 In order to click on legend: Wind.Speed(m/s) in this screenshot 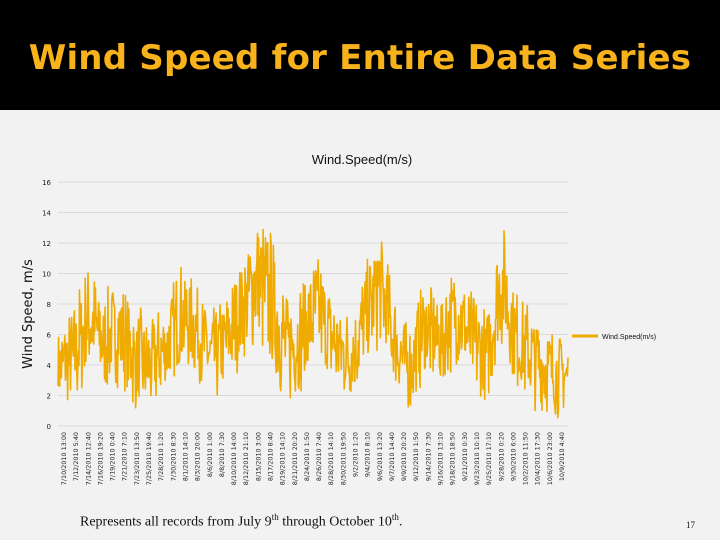, I will do `click(614, 337)`.